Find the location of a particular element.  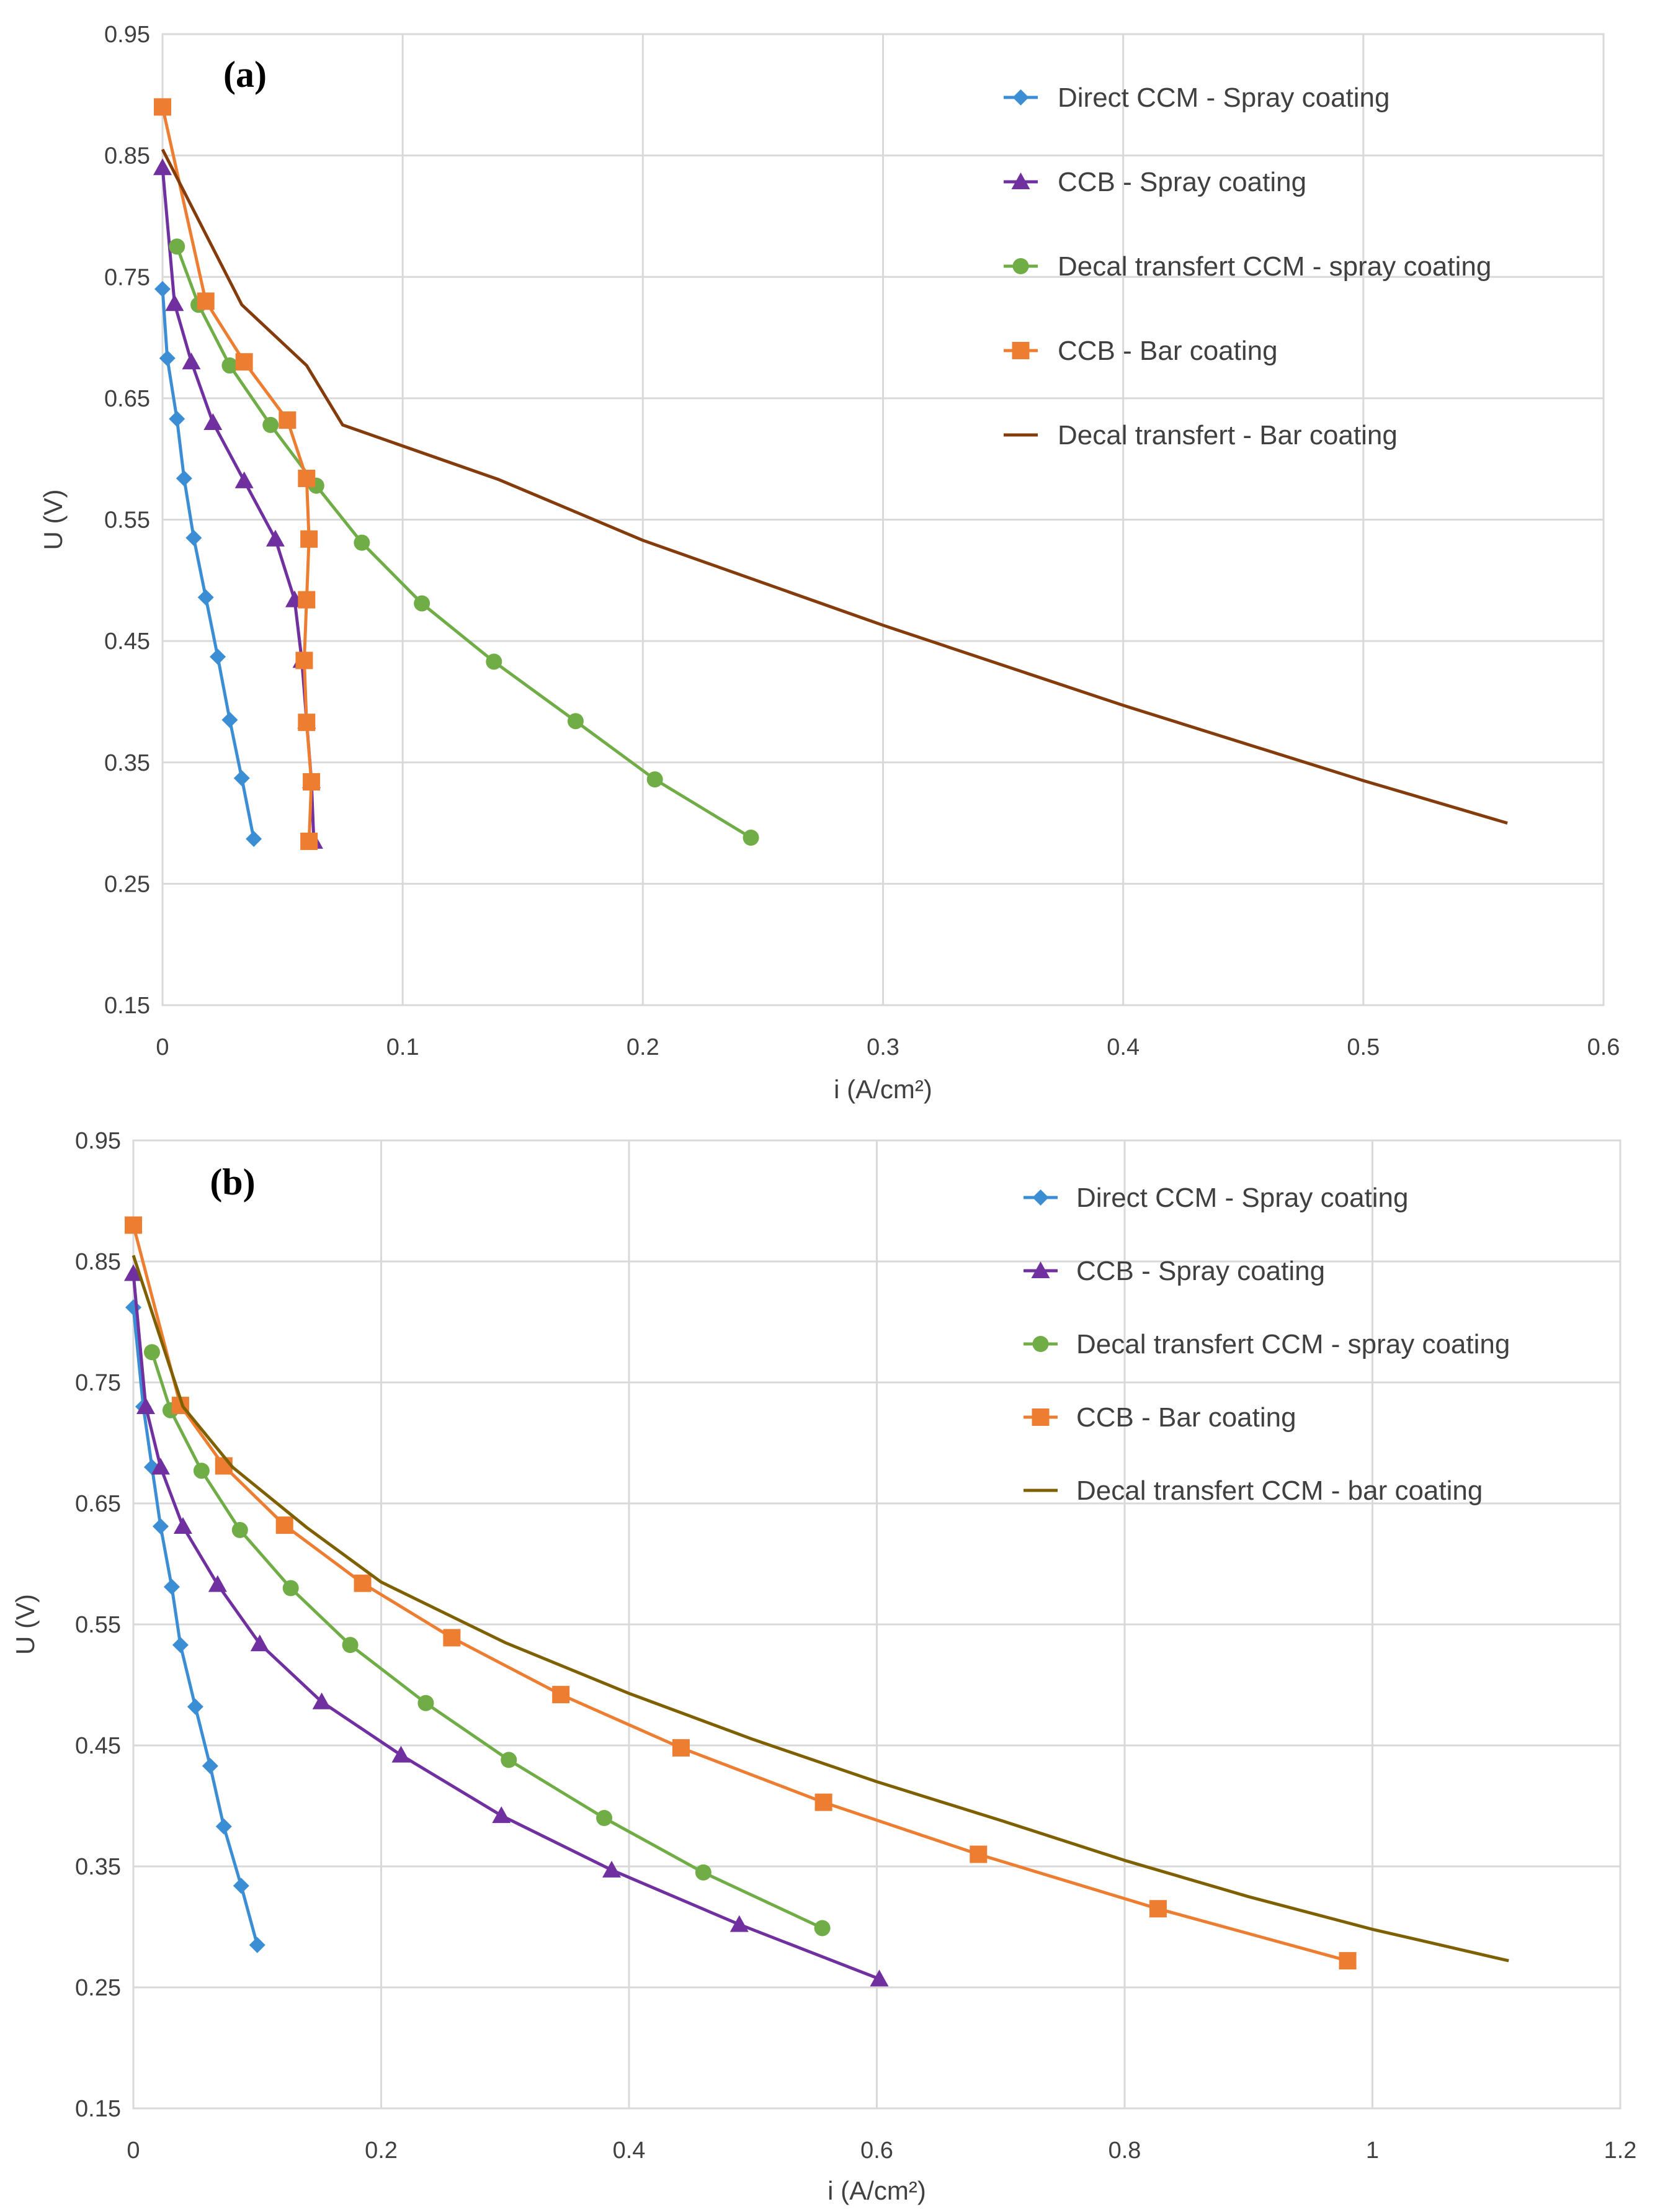

y-tick-label: 0.95 is located at coordinates (98, 1141).